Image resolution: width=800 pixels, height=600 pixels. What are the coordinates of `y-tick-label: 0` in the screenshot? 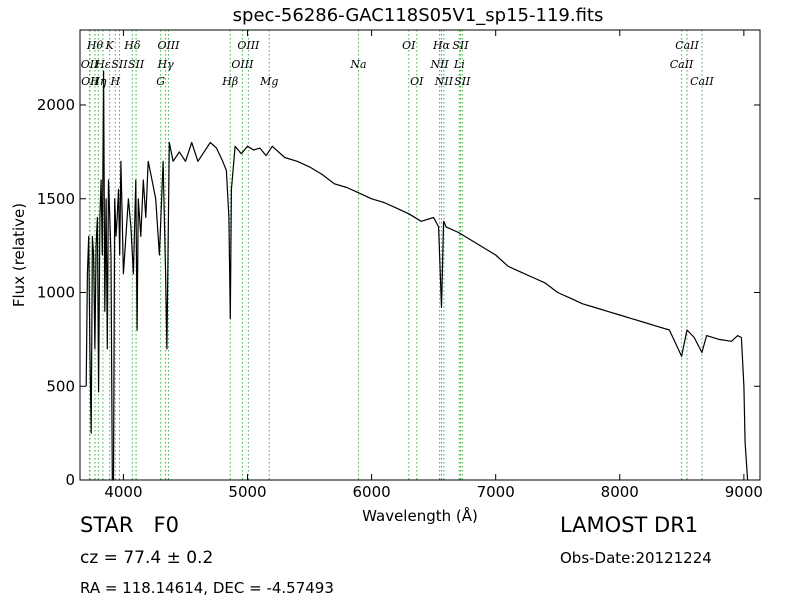 It's located at (70, 480).